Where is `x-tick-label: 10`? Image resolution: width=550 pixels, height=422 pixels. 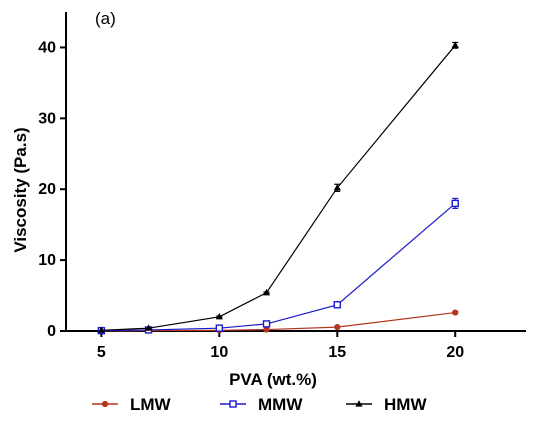 x-tick-label: 10 is located at coordinates (219, 352).